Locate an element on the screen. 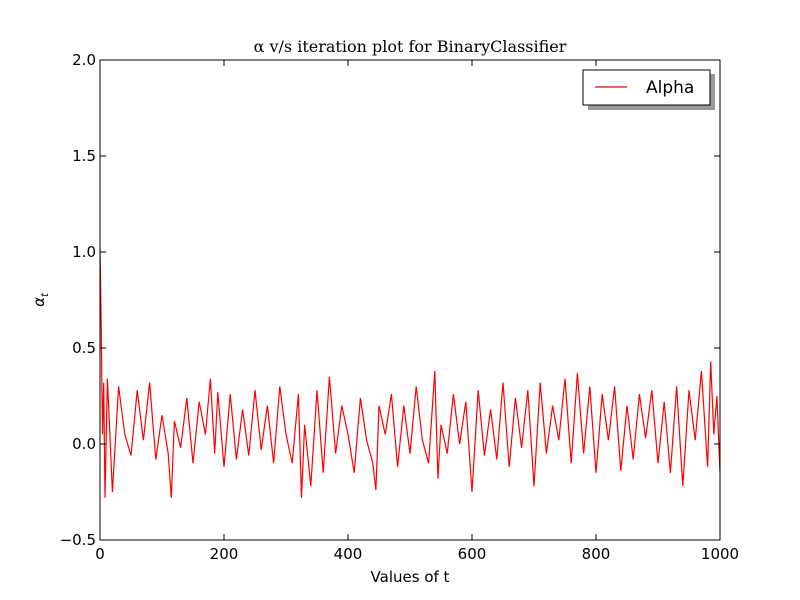 The image size is (800, 600). x-tick-label: 400 is located at coordinates (348, 554).